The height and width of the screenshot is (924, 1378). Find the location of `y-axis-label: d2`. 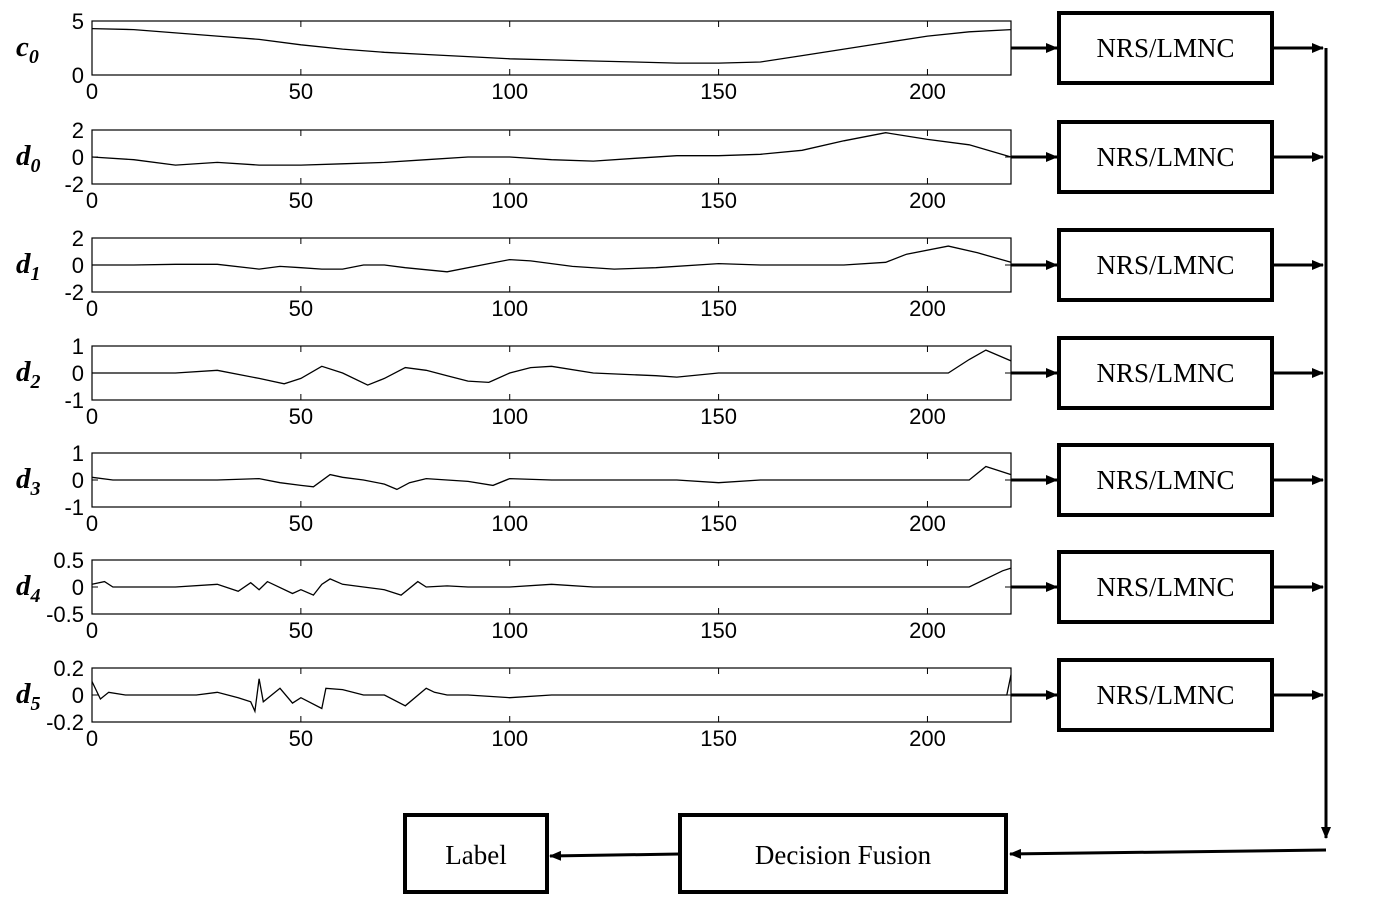

y-axis-label: d2 is located at coordinates (28, 374).